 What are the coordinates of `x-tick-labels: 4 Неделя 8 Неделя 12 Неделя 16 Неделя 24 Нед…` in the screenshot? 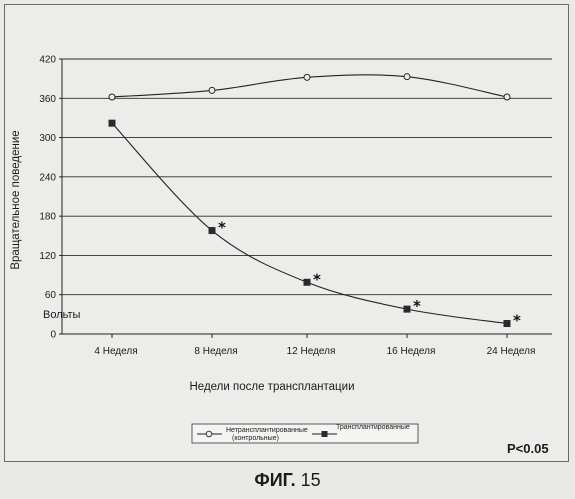 It's located at (314, 351).